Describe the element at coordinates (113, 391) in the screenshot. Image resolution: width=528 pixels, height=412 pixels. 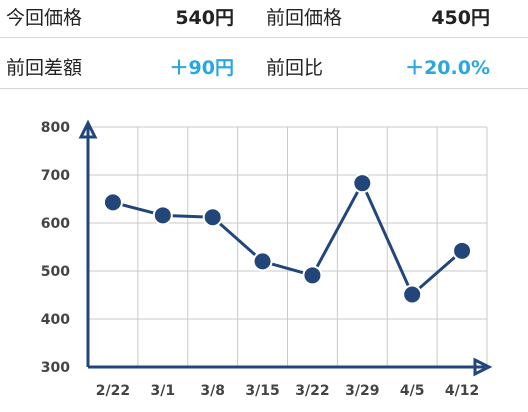
I see `x-tick-label: 2/22` at that location.